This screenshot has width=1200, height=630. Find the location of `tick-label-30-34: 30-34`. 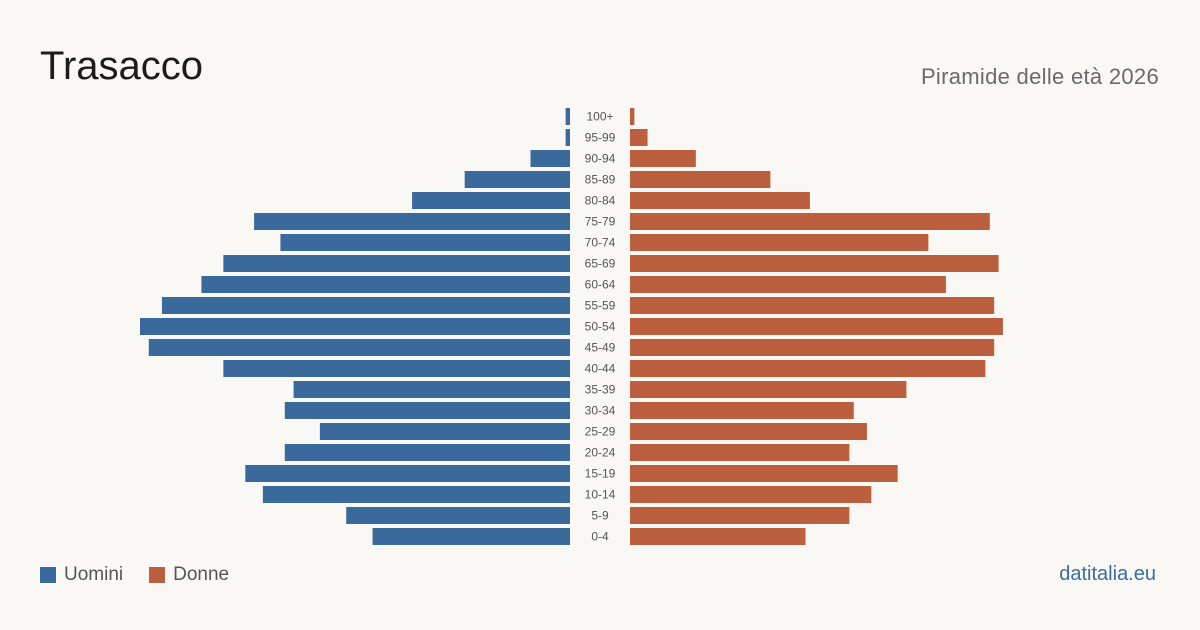

tick-label-30-34: 30-34 is located at coordinates (600, 411).